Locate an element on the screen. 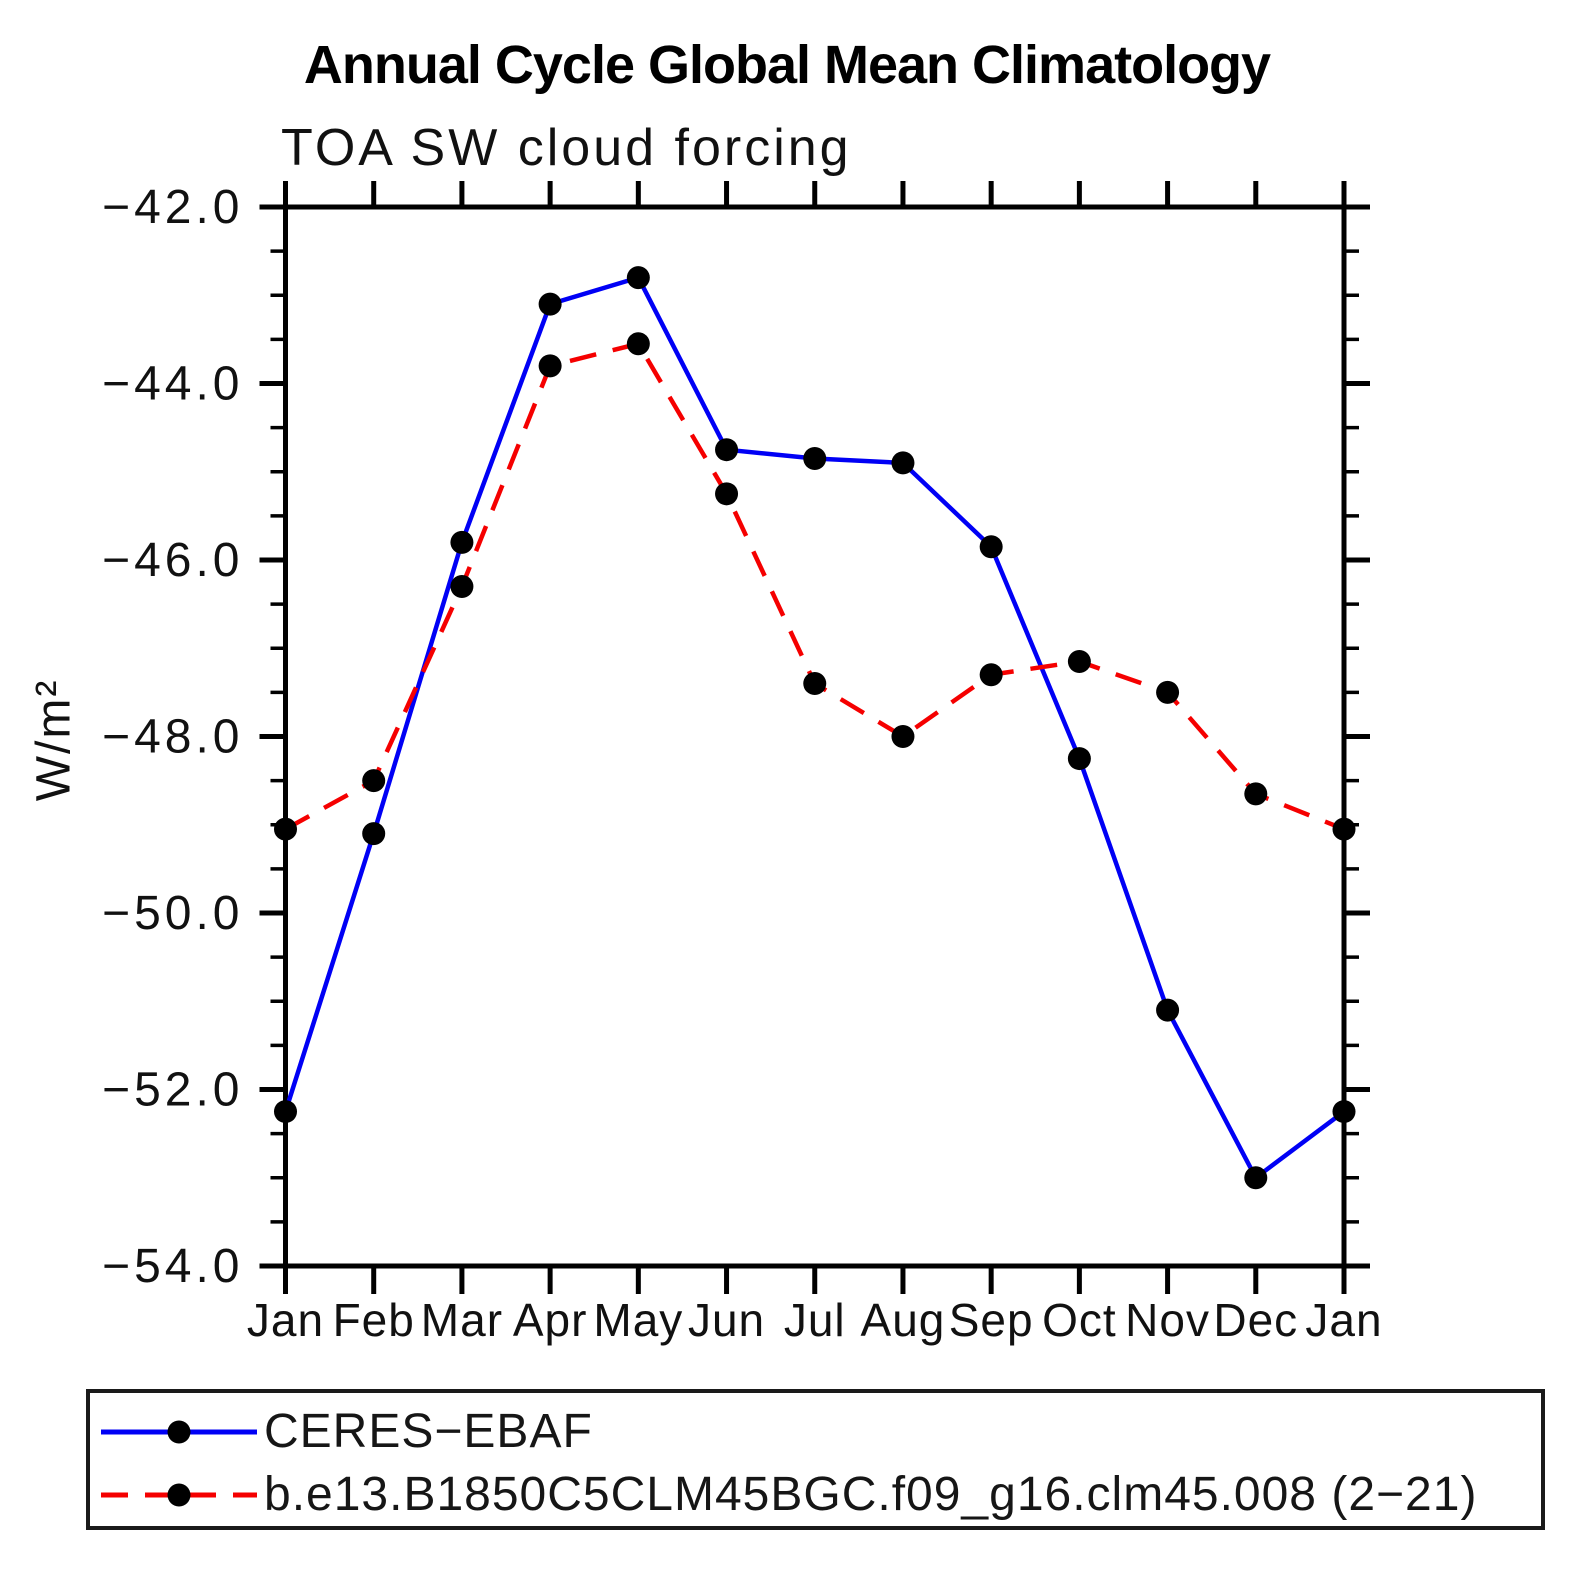 The image size is (1574, 1574). y-tick-label: −46.0 is located at coordinates (172, 560).